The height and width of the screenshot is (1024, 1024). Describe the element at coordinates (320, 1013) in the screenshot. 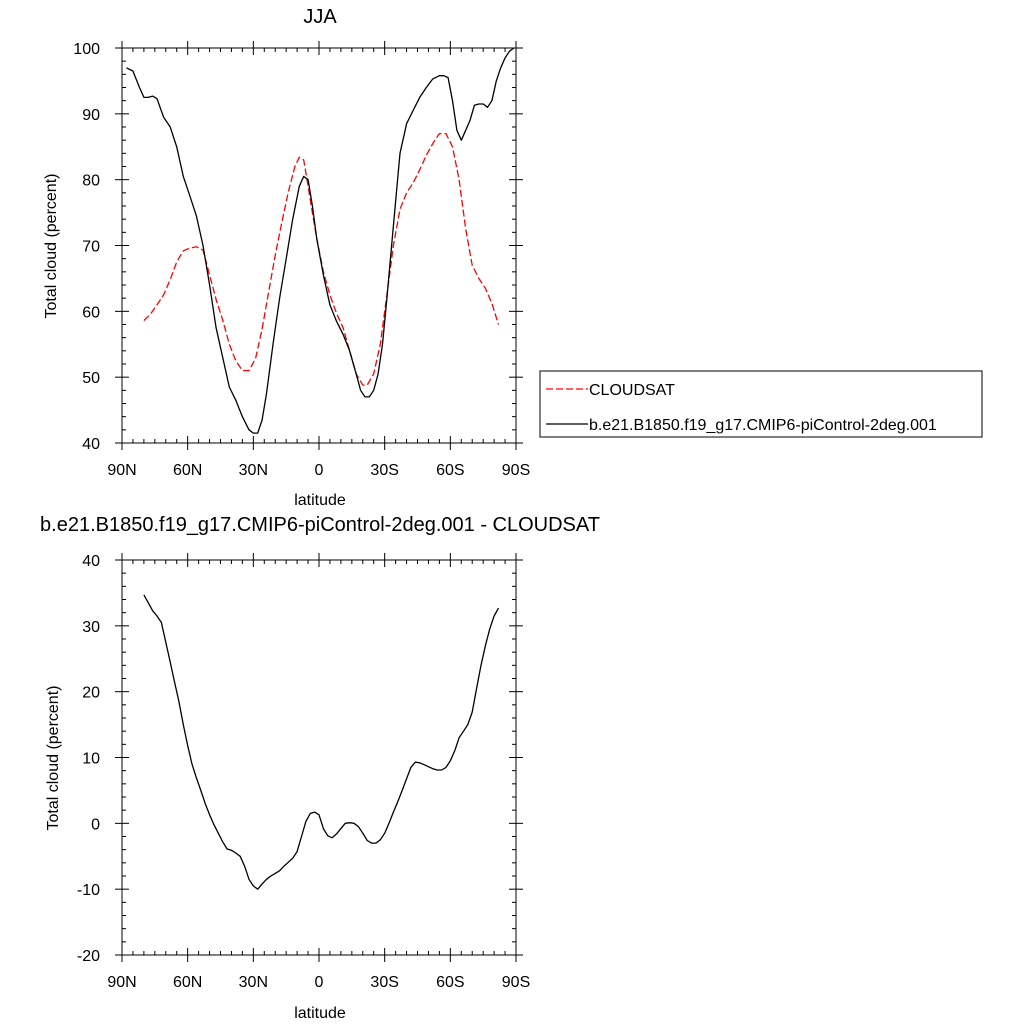

I see `bottom-chart-xlabel: latitude` at that location.